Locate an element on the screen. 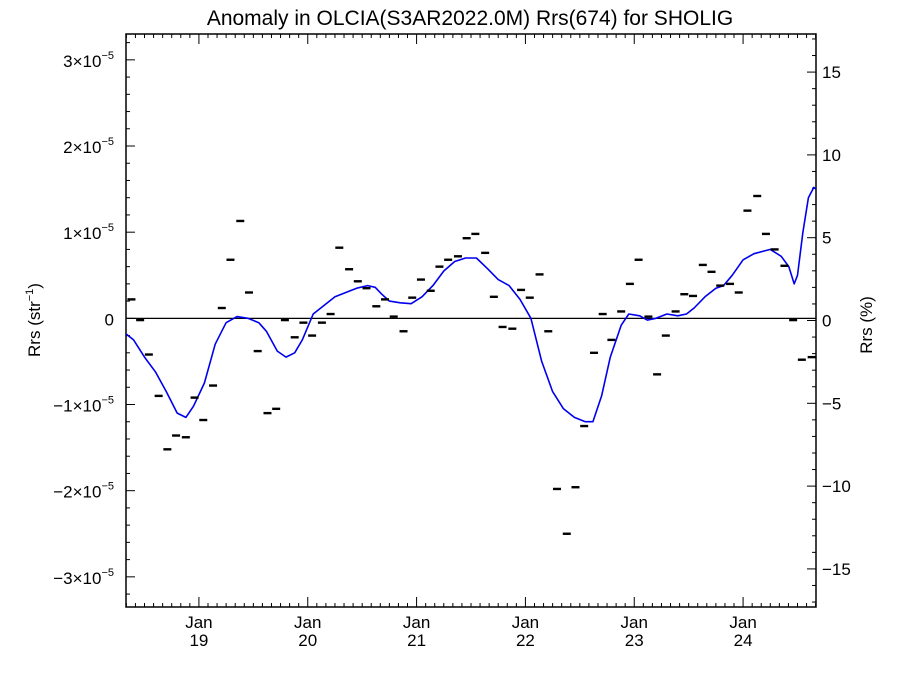 The height and width of the screenshot is (675, 900). left-tick-mantissa: −2×10 is located at coordinates (77, 492).